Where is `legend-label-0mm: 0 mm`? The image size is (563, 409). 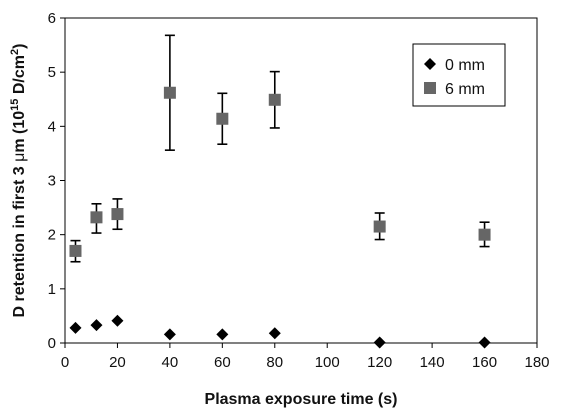 legend-label-0mm: 0 mm is located at coordinates (465, 65).